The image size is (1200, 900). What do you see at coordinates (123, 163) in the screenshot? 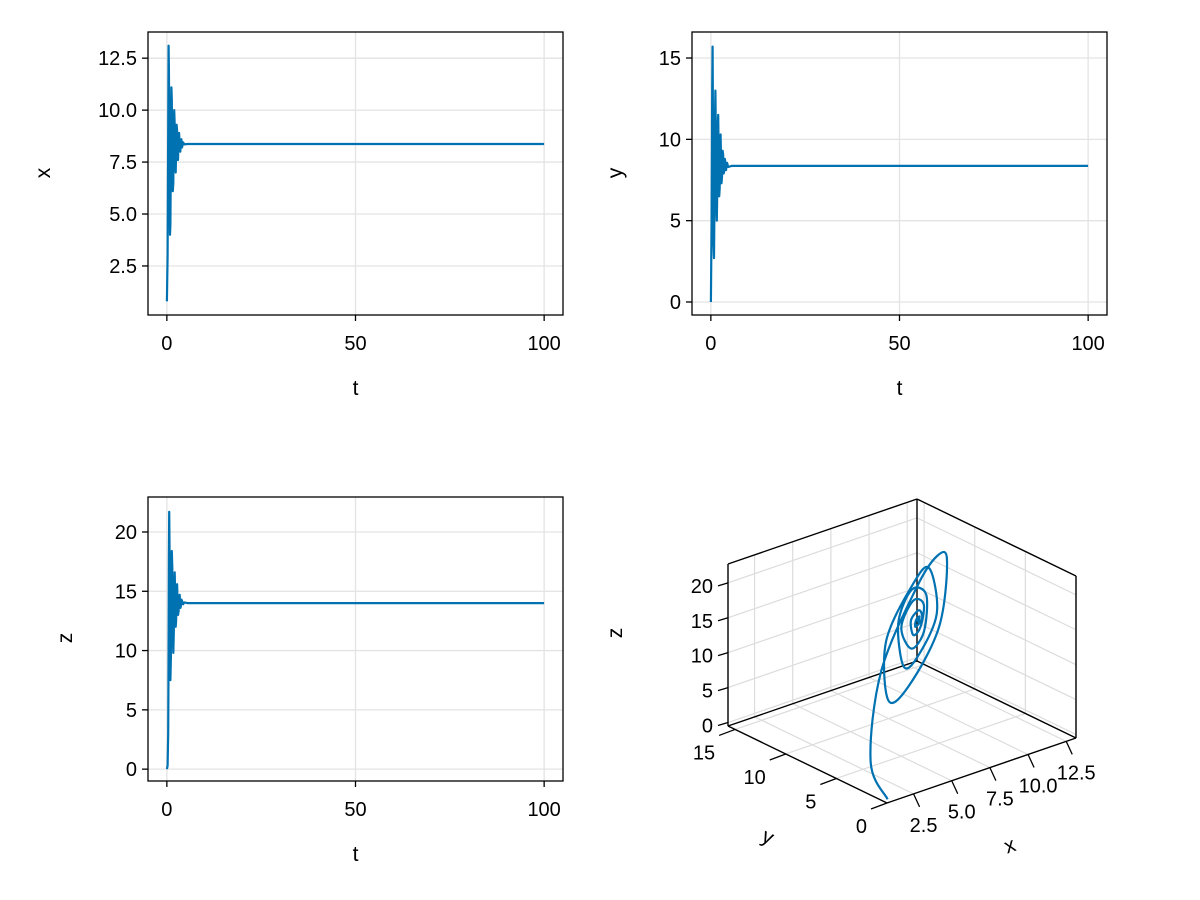
I see `y-tick-label: 7.5` at bounding box center [123, 163].